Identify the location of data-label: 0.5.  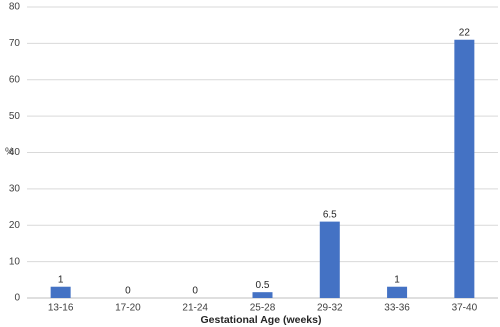
(263, 285).